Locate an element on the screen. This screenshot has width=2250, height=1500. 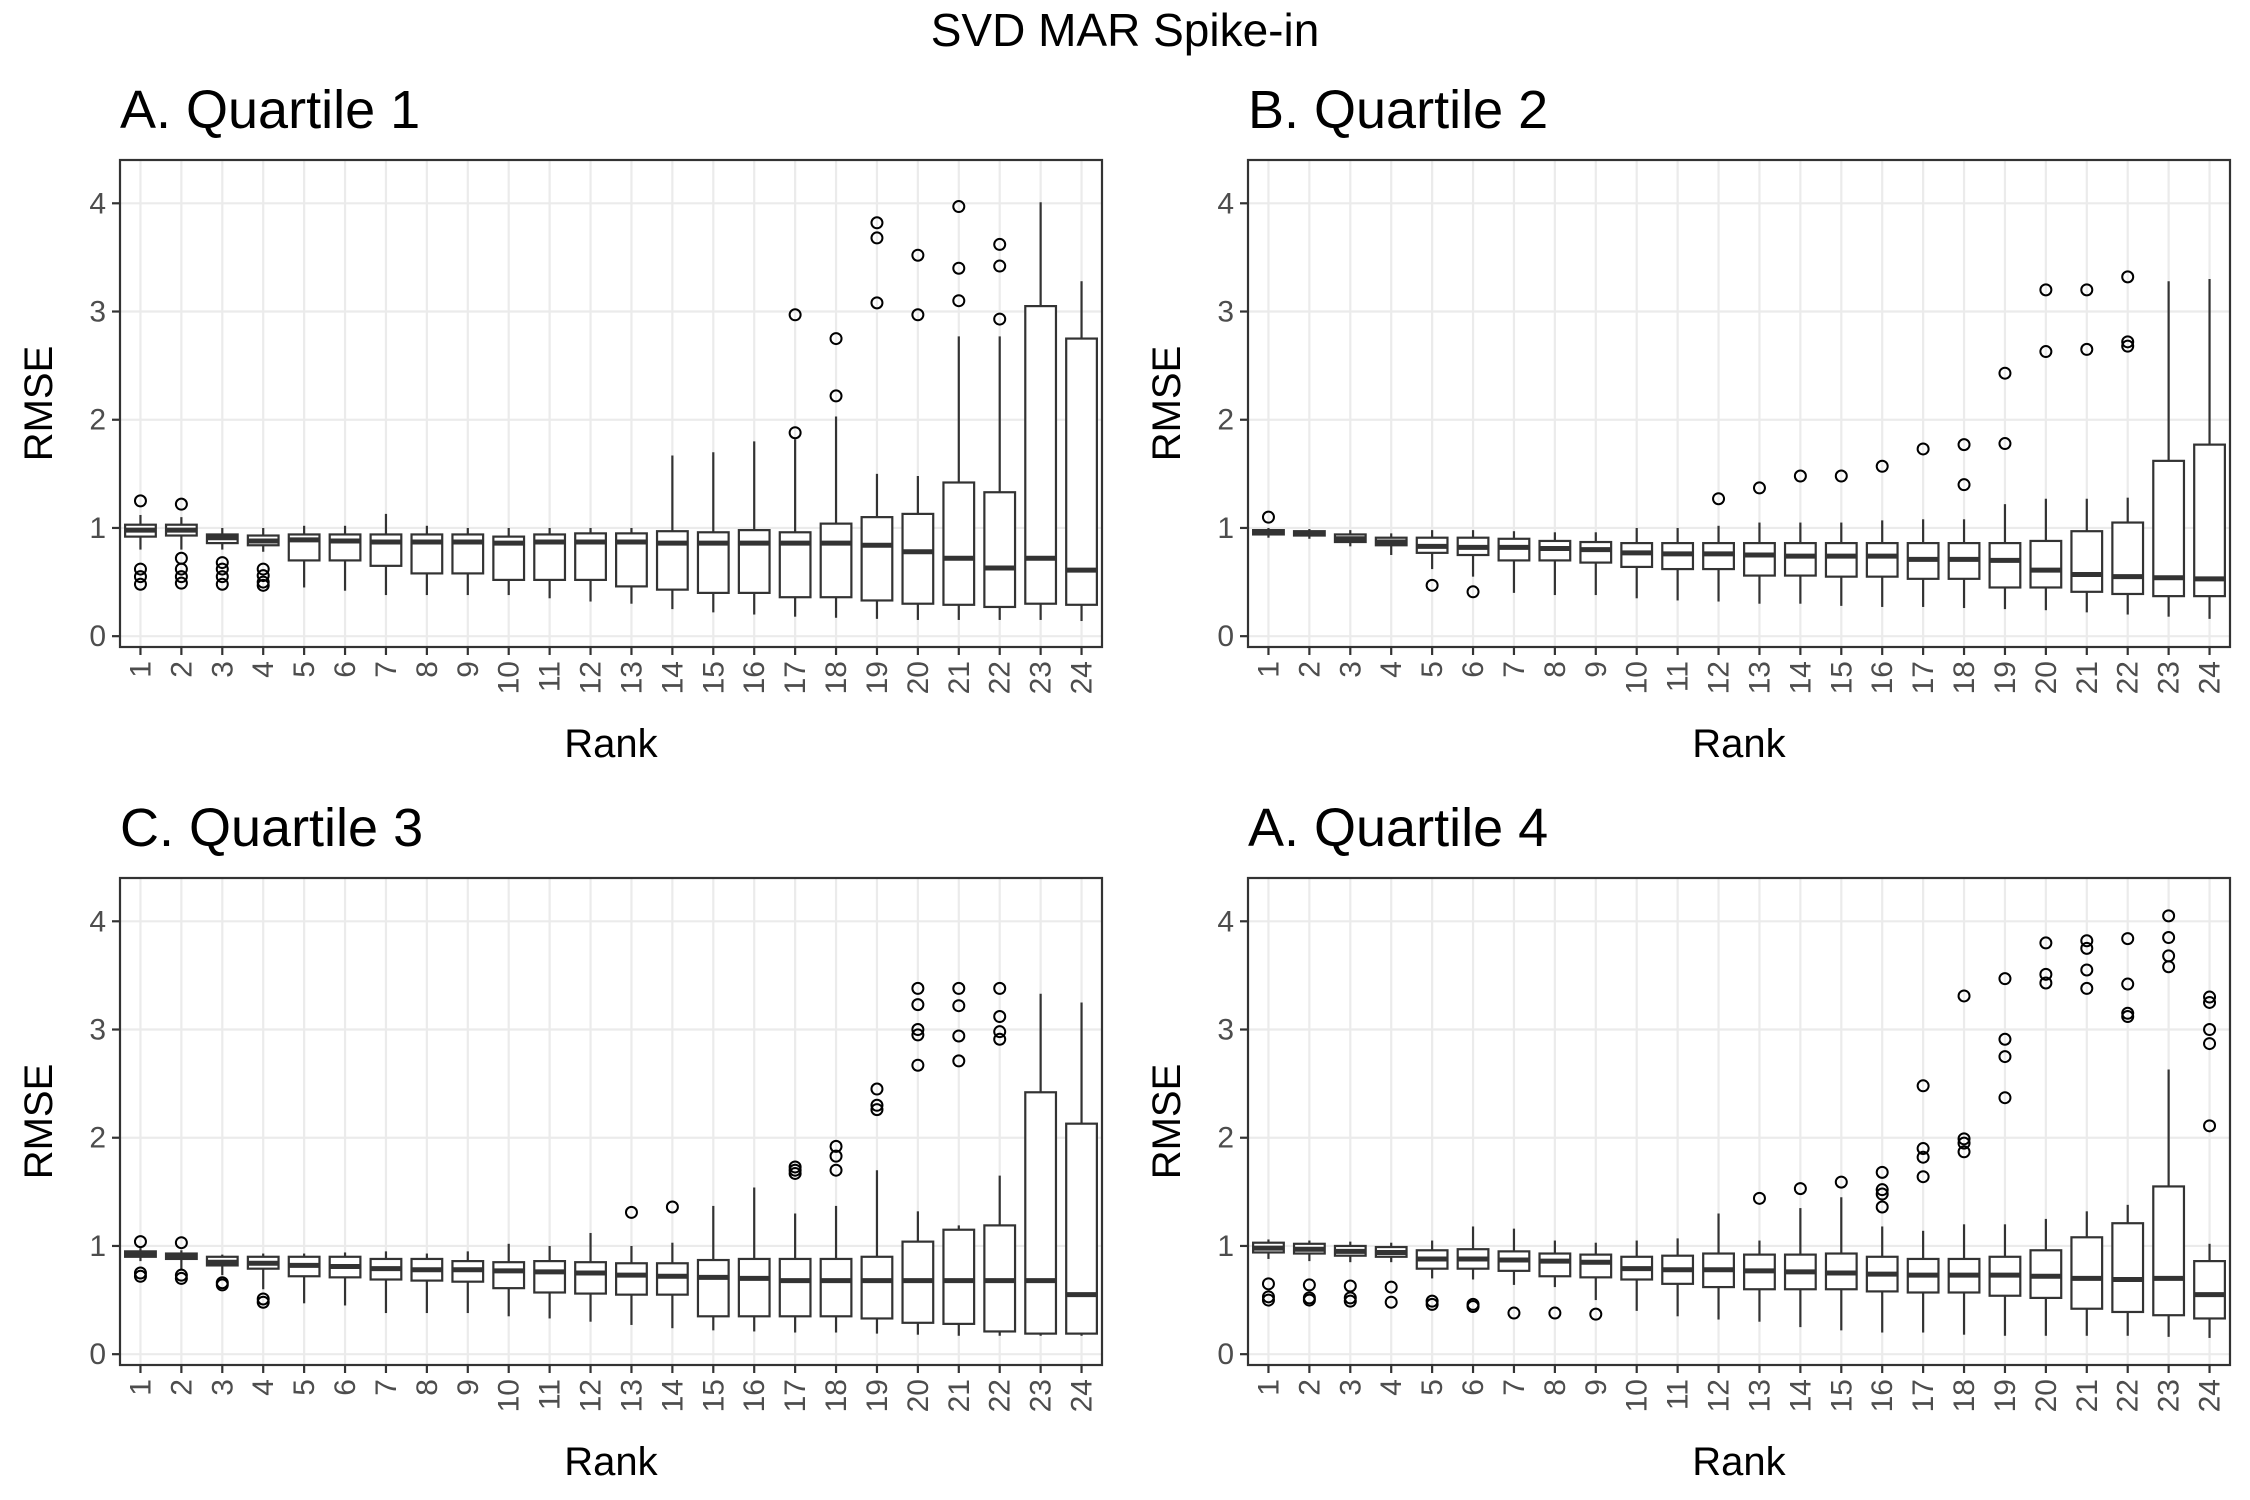
y-tick-label: 1 is located at coordinates (1225, 528).